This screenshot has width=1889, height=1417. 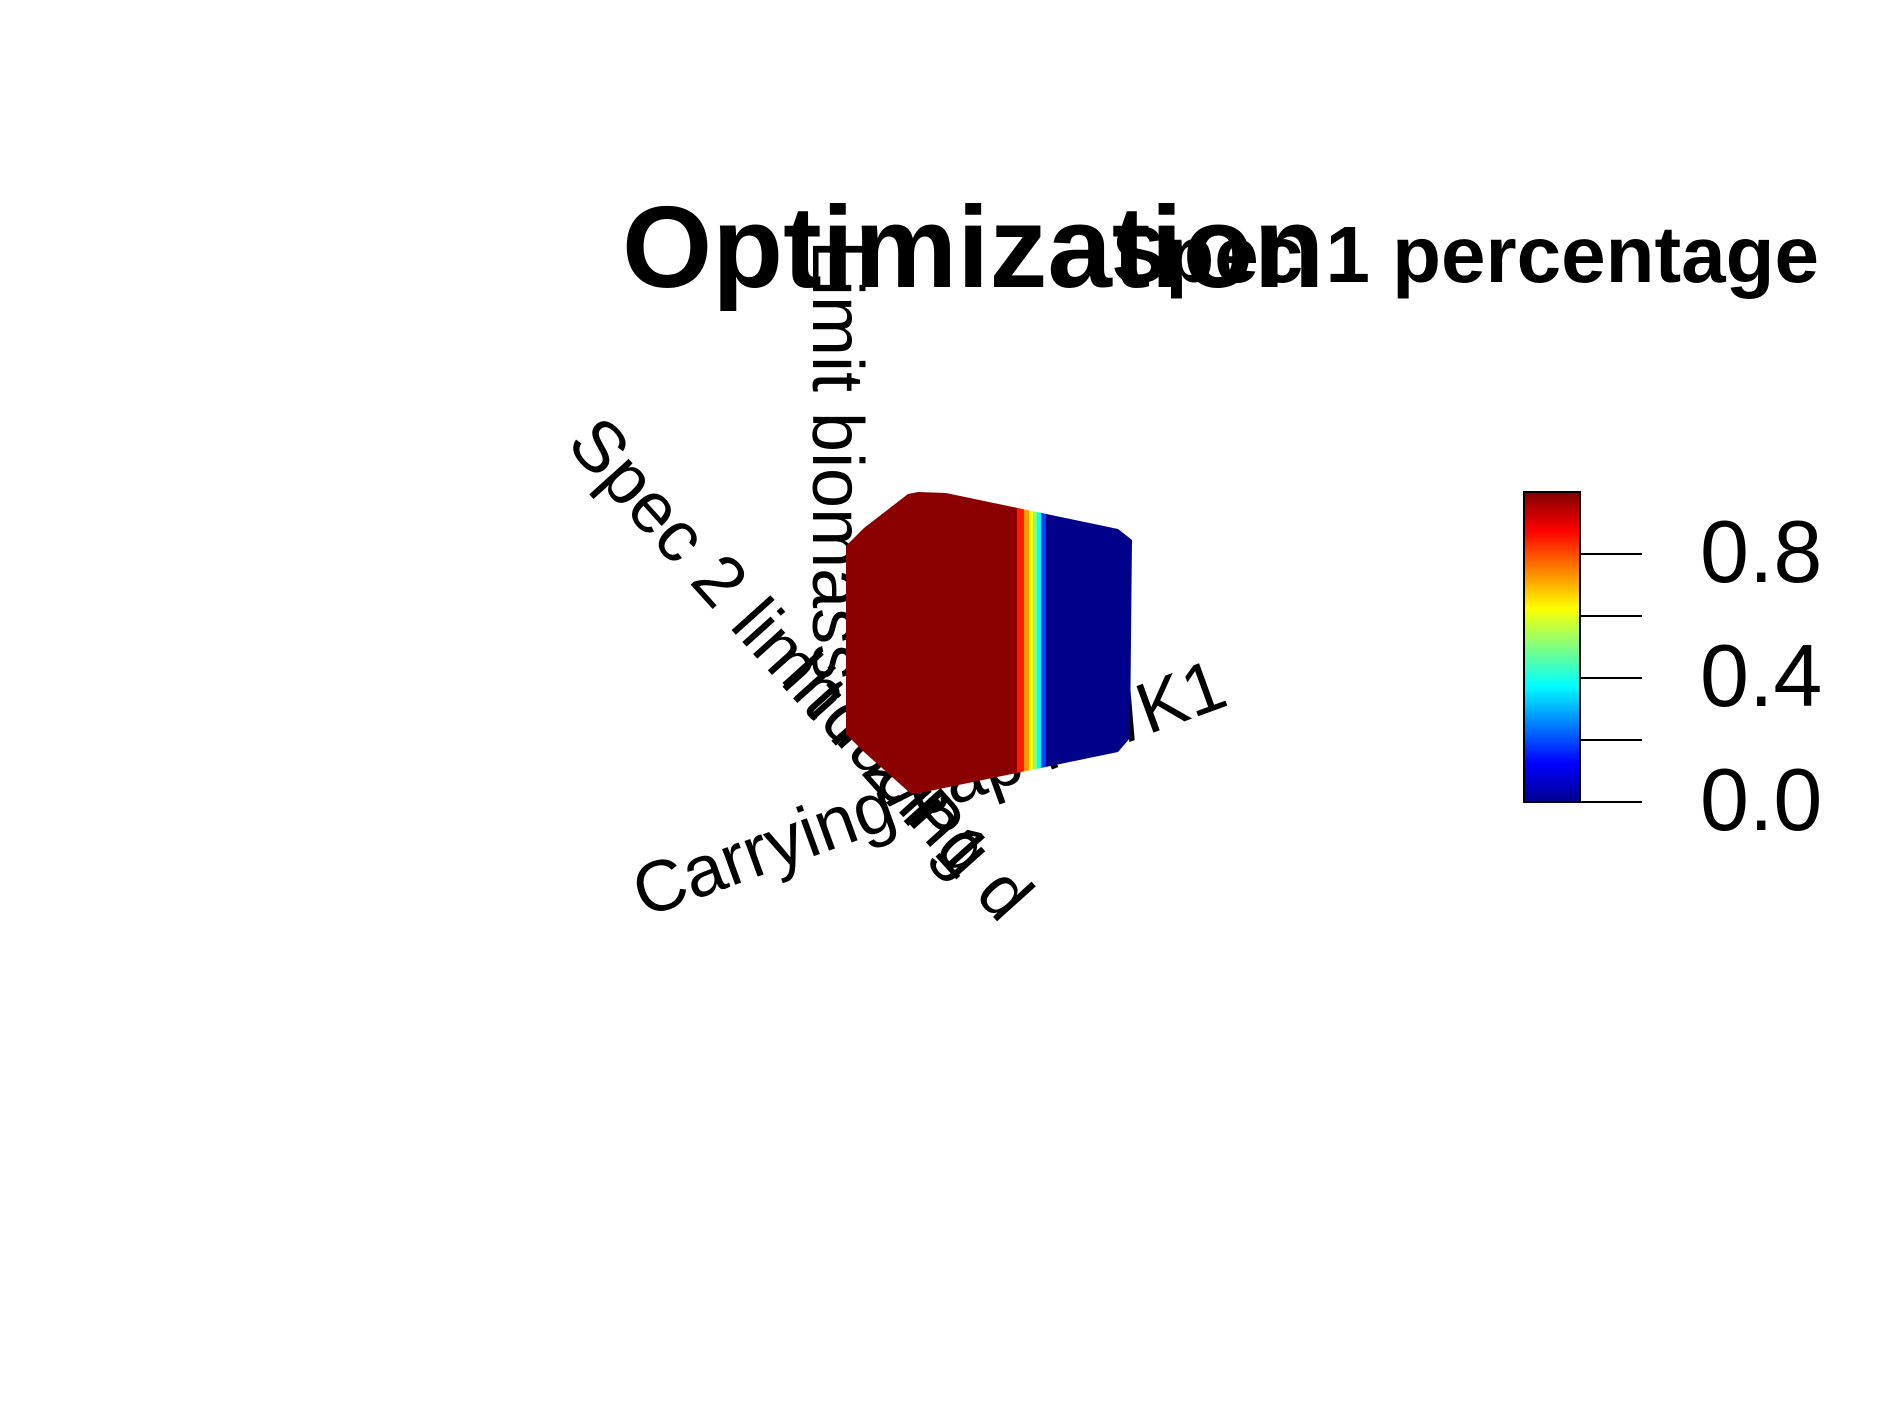 What do you see at coordinates (1035, 642) in the screenshot?
I see `surface-band-green` at bounding box center [1035, 642].